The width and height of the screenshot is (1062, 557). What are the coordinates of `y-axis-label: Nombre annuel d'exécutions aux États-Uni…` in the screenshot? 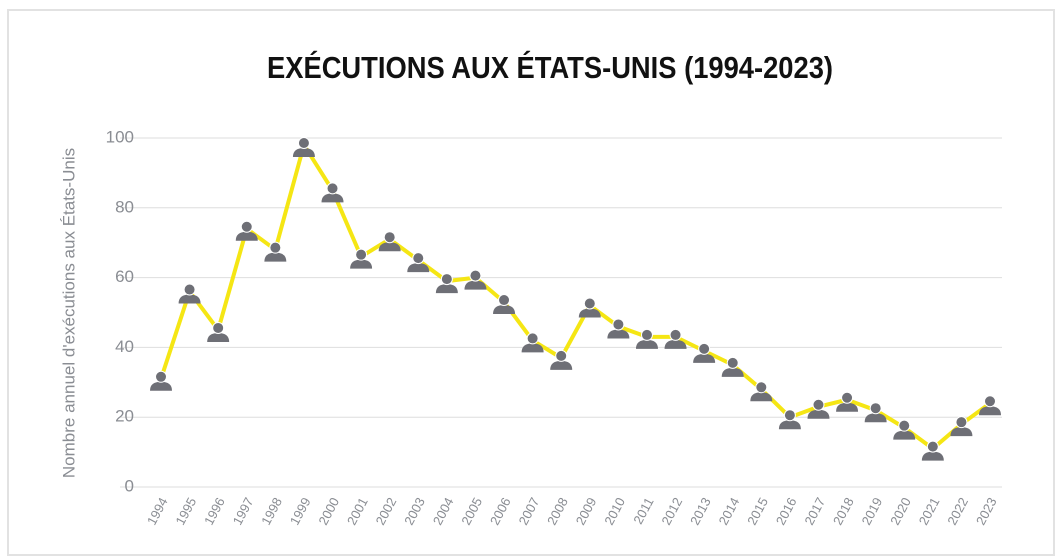 It's located at (68, 313).